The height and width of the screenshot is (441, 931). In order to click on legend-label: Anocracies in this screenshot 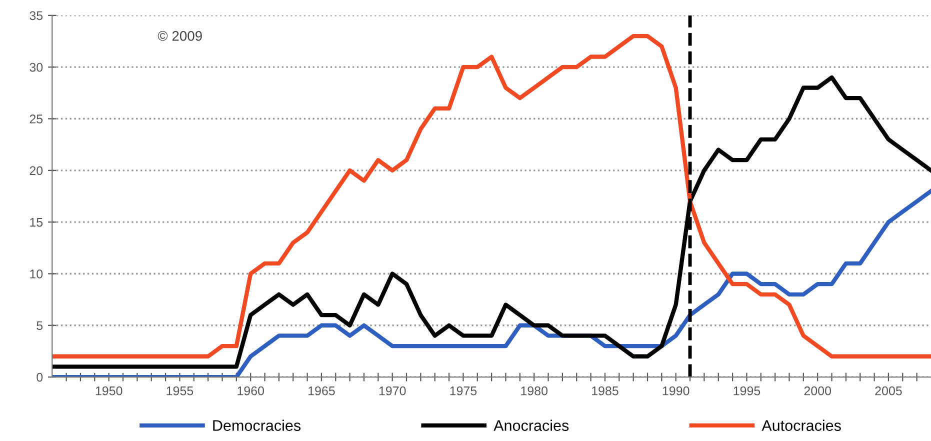, I will do `click(531, 425)`.